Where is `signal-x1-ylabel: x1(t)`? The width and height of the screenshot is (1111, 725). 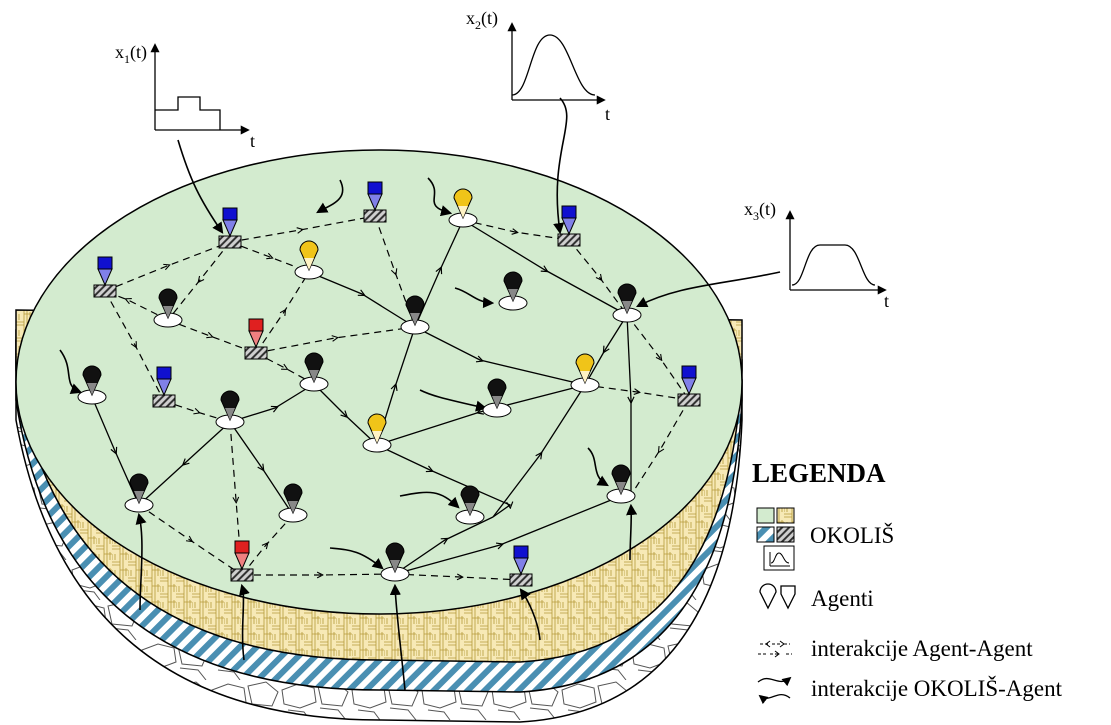
signal-x1-ylabel: x1(t) is located at coordinates (131, 54).